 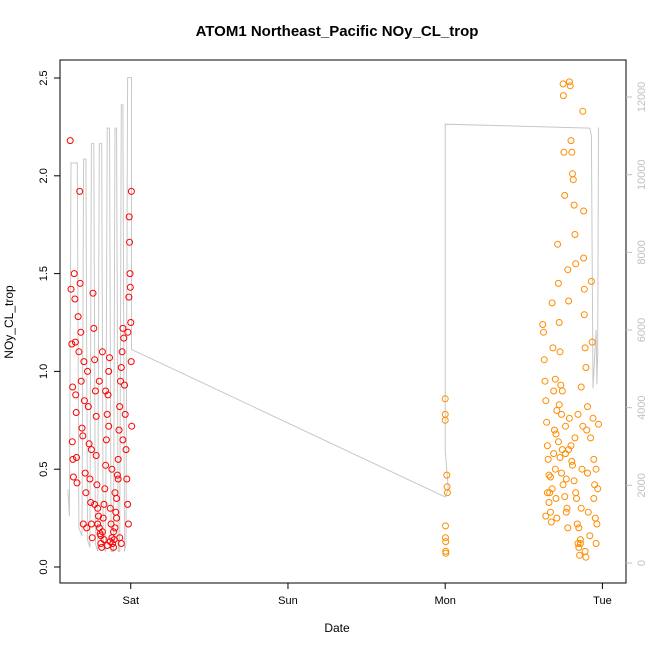 What do you see at coordinates (44, 566) in the screenshot?
I see `y-tick-label: 0.0` at bounding box center [44, 566].